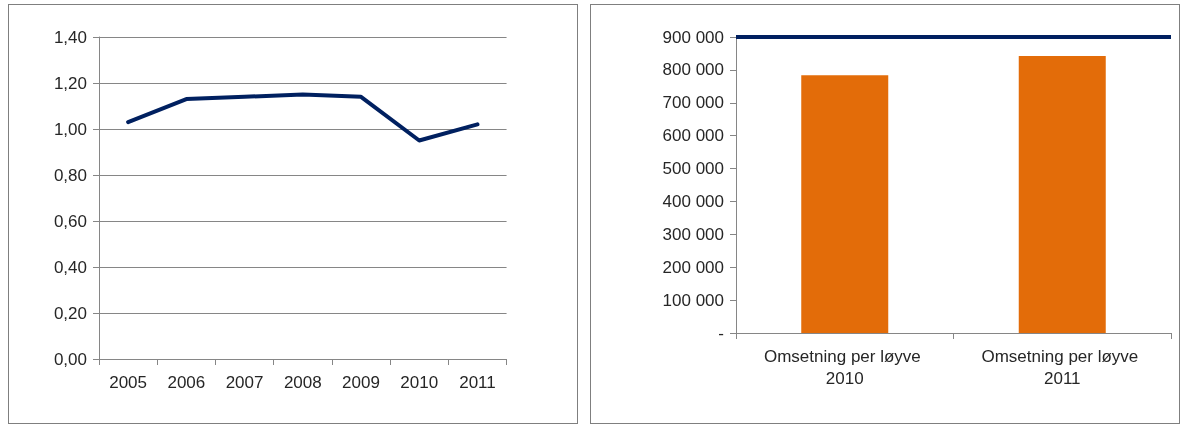  Describe the element at coordinates (70, 129) in the screenshot. I see `y-tick-label: 1,00` at that location.